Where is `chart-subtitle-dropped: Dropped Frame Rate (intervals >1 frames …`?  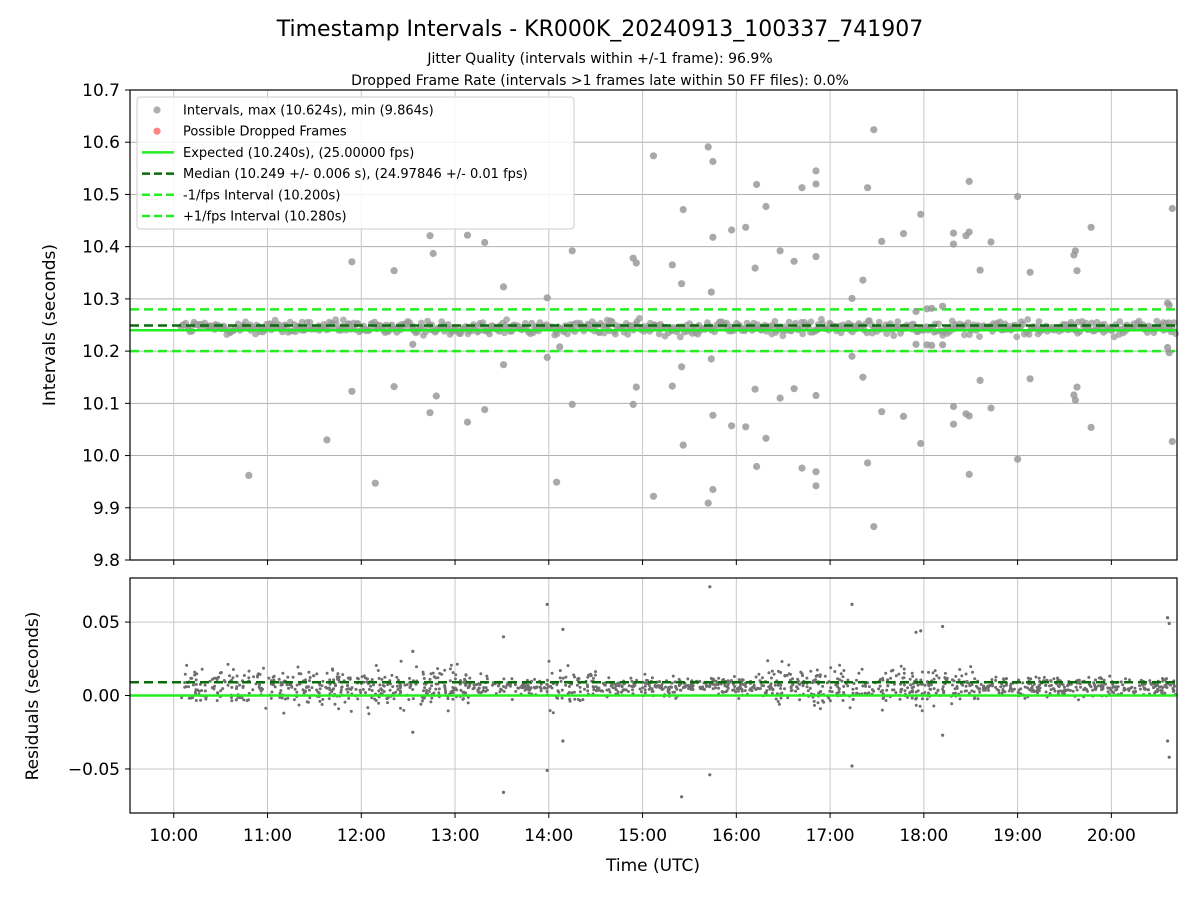 chart-subtitle-dropped: Dropped Frame Rate (intervals >1 frames … is located at coordinates (600, 81).